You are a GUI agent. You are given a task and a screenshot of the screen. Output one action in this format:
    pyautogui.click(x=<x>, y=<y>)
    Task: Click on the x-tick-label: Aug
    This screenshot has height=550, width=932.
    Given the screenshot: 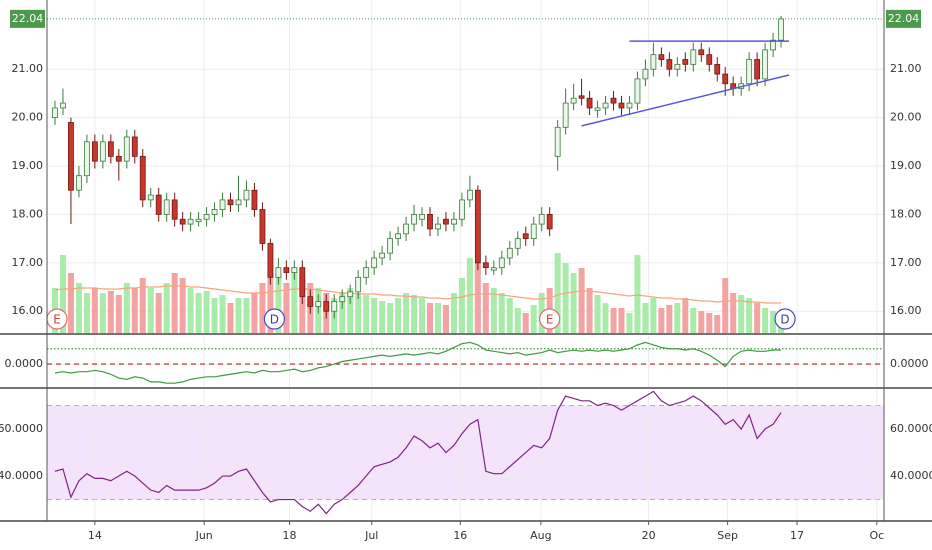 What is the action you would take?
    pyautogui.click(x=540, y=535)
    